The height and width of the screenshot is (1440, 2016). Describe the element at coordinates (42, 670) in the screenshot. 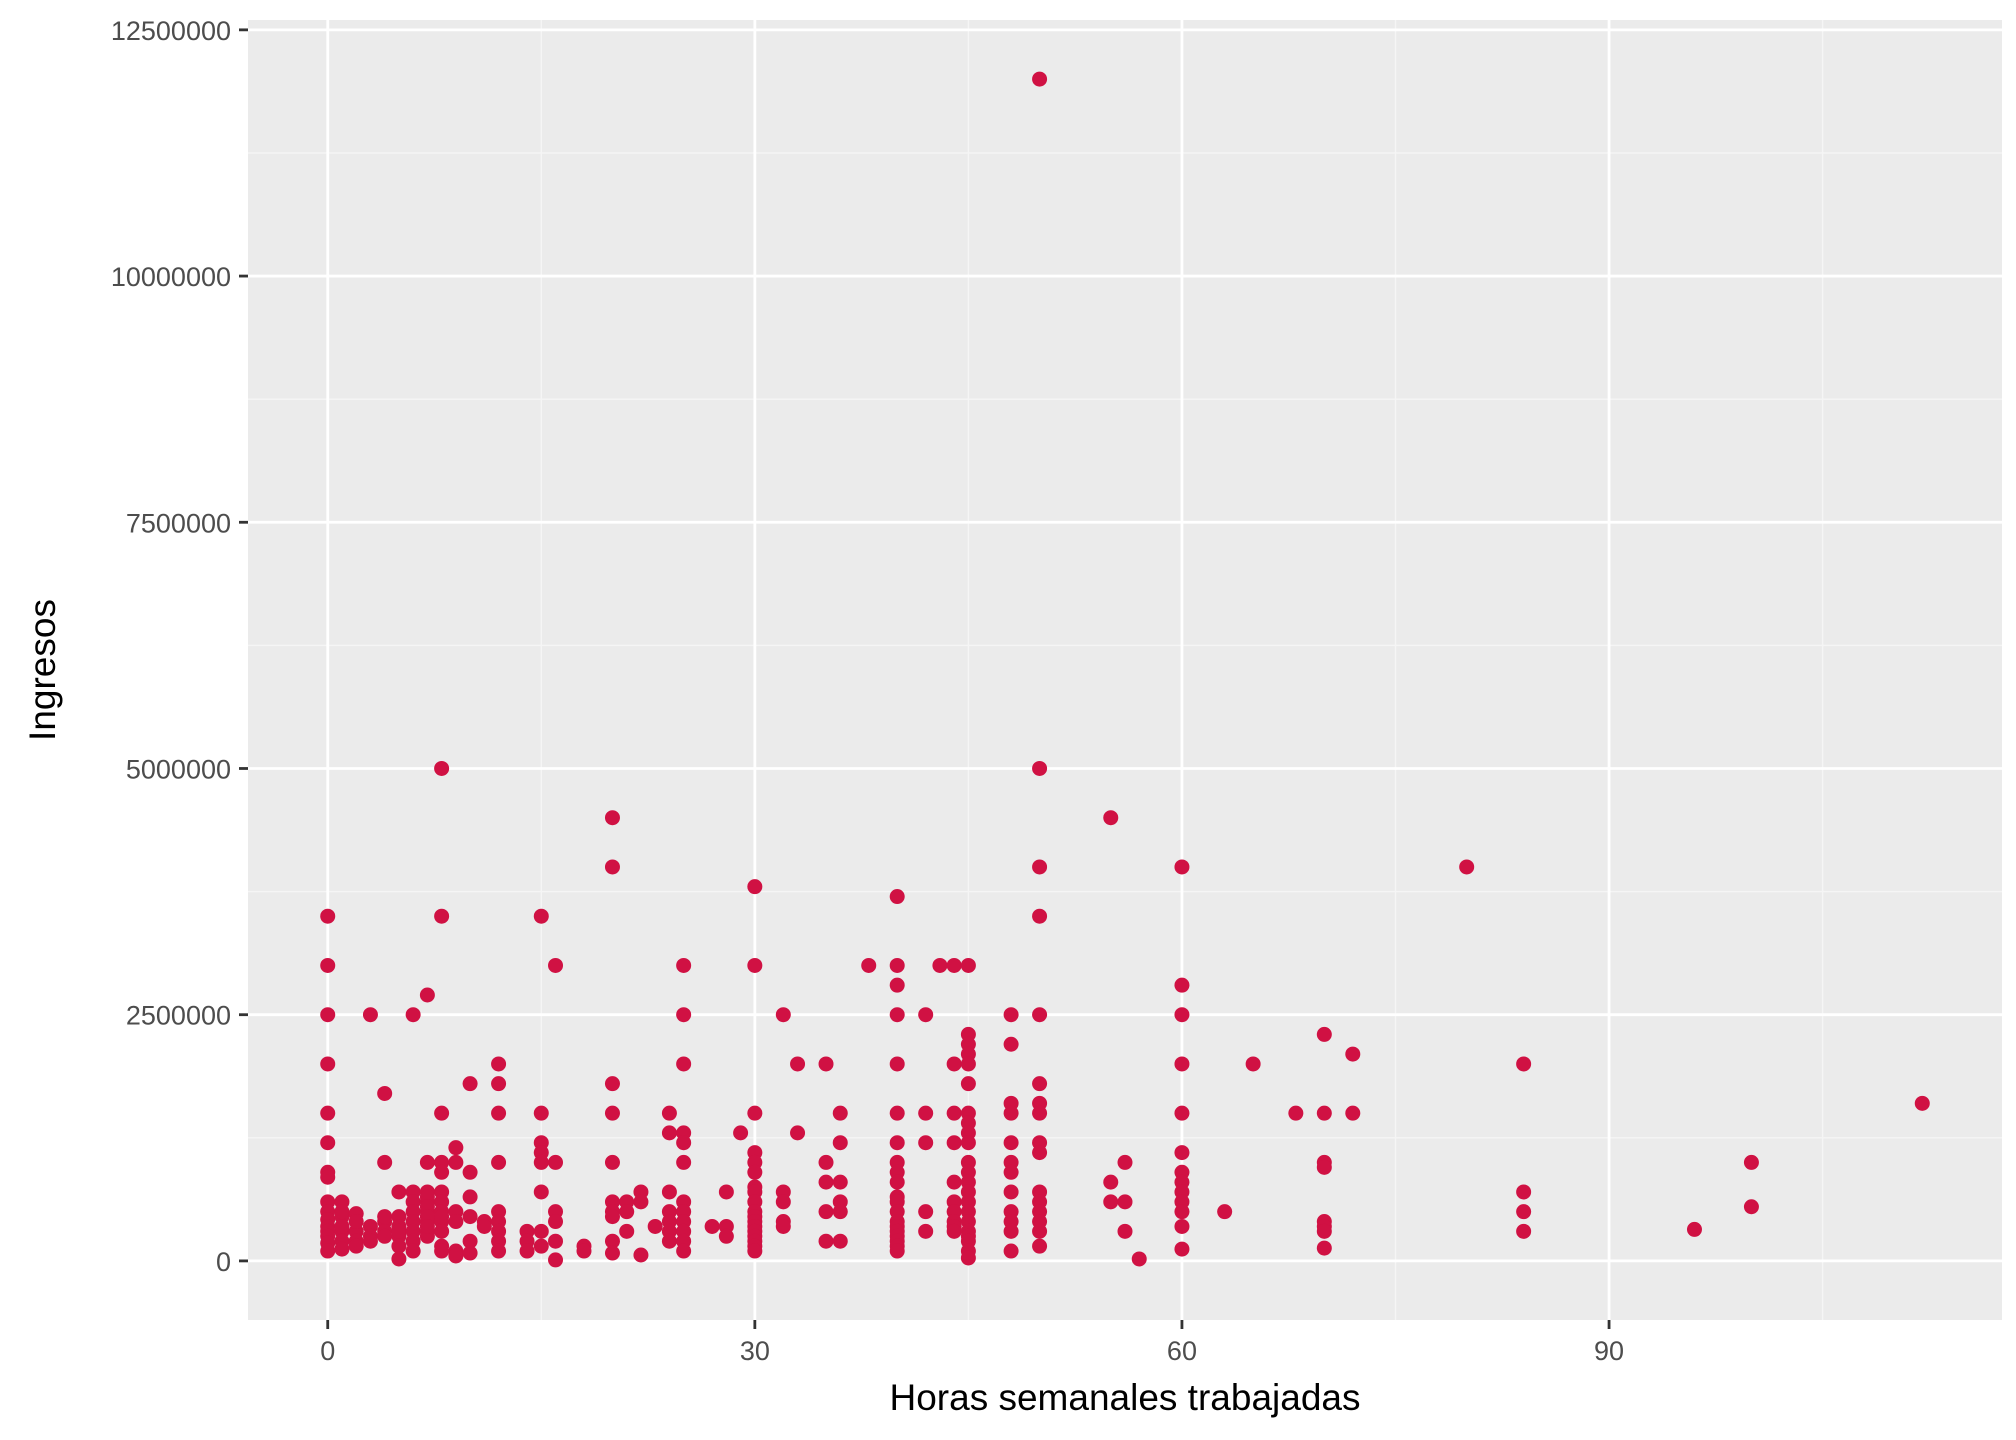

I see `y-axis-title: Ingresos` at that location.